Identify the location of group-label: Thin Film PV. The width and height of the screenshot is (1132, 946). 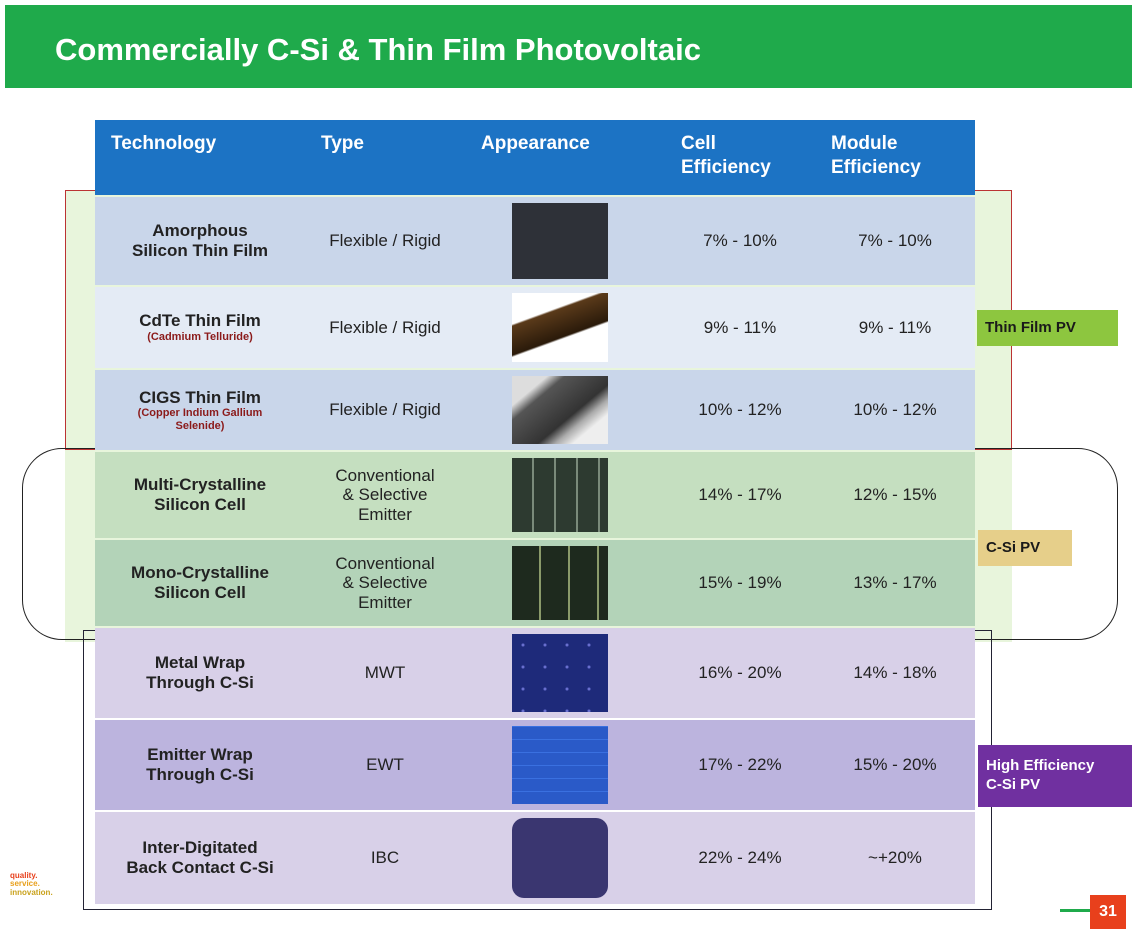
(1047, 328).